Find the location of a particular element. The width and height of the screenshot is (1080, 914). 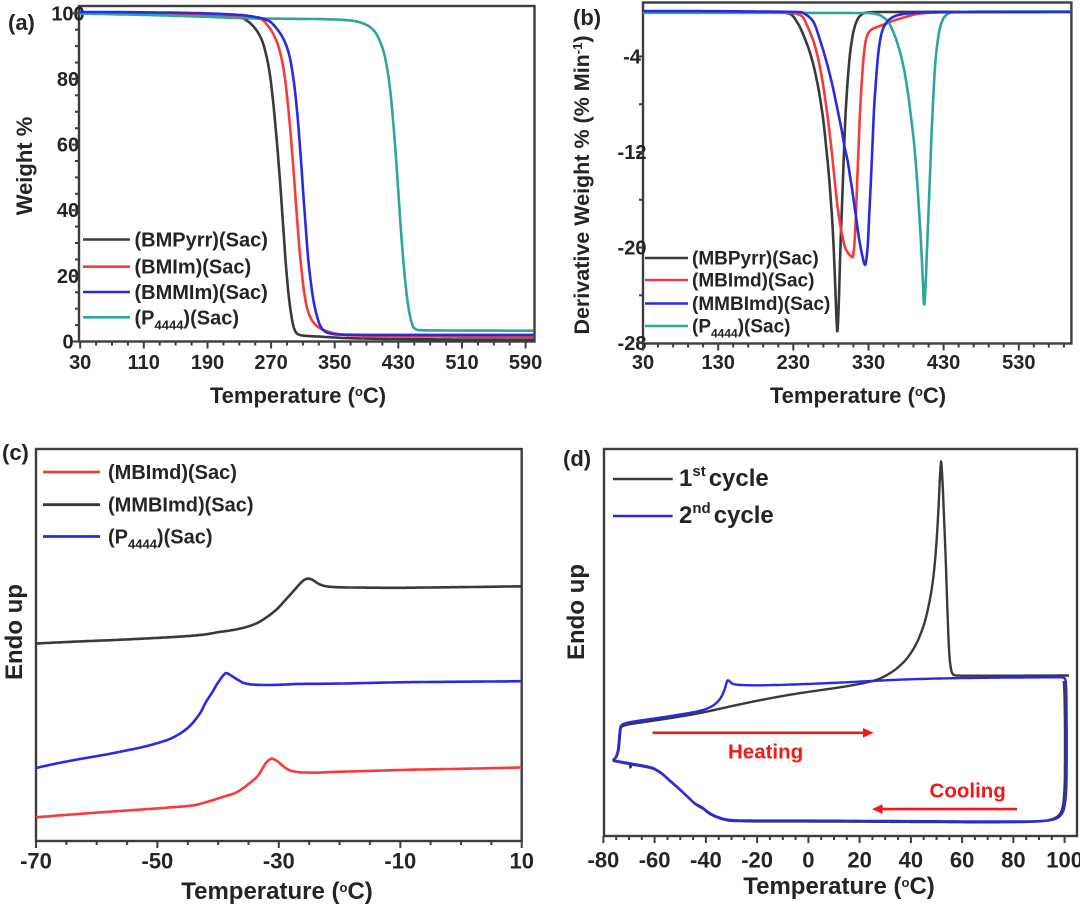

svg-text: 350 is located at coordinates (334, 363).